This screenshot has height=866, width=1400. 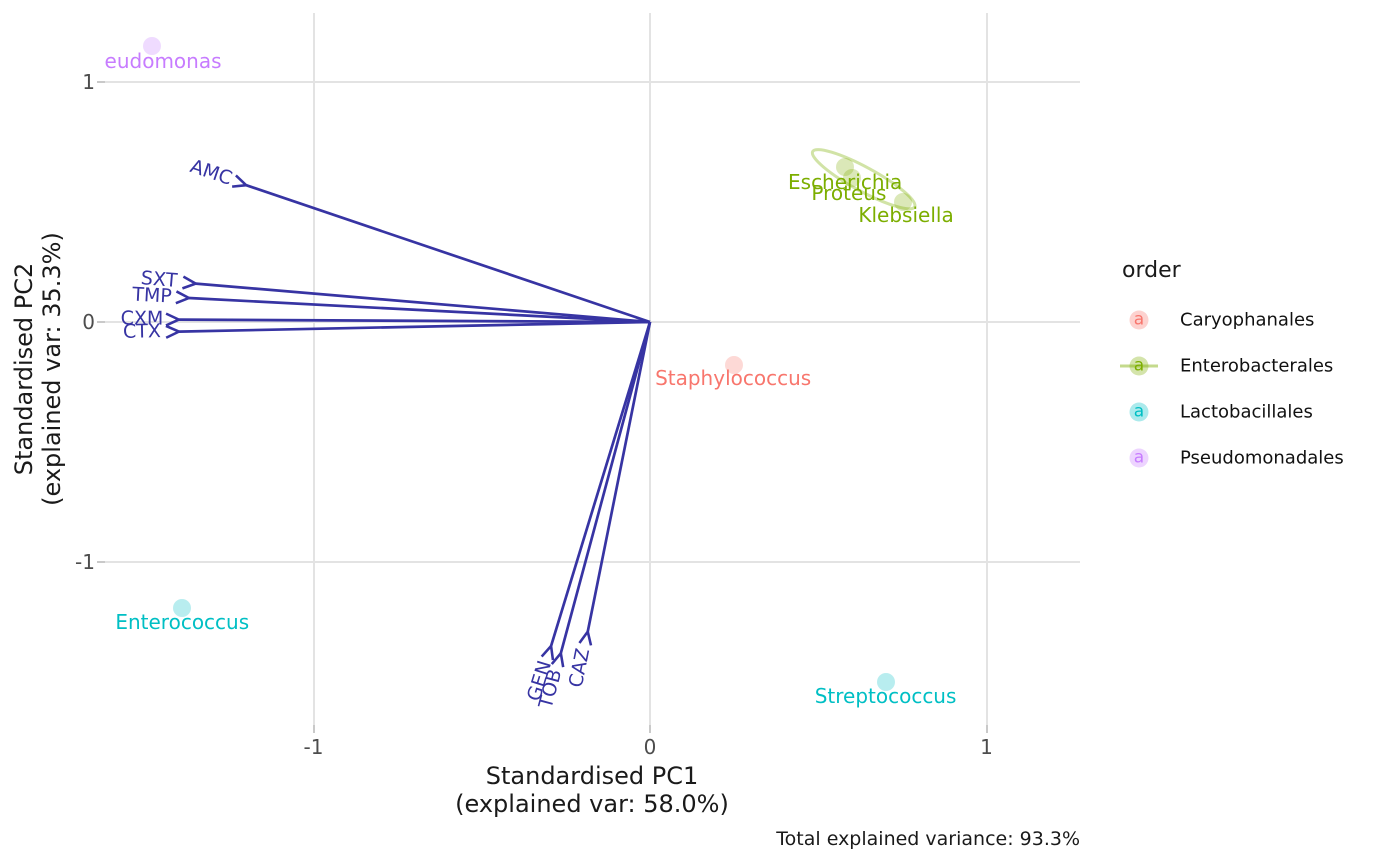 I want to click on loading-arrow-tmp, so click(x=420, y=311).